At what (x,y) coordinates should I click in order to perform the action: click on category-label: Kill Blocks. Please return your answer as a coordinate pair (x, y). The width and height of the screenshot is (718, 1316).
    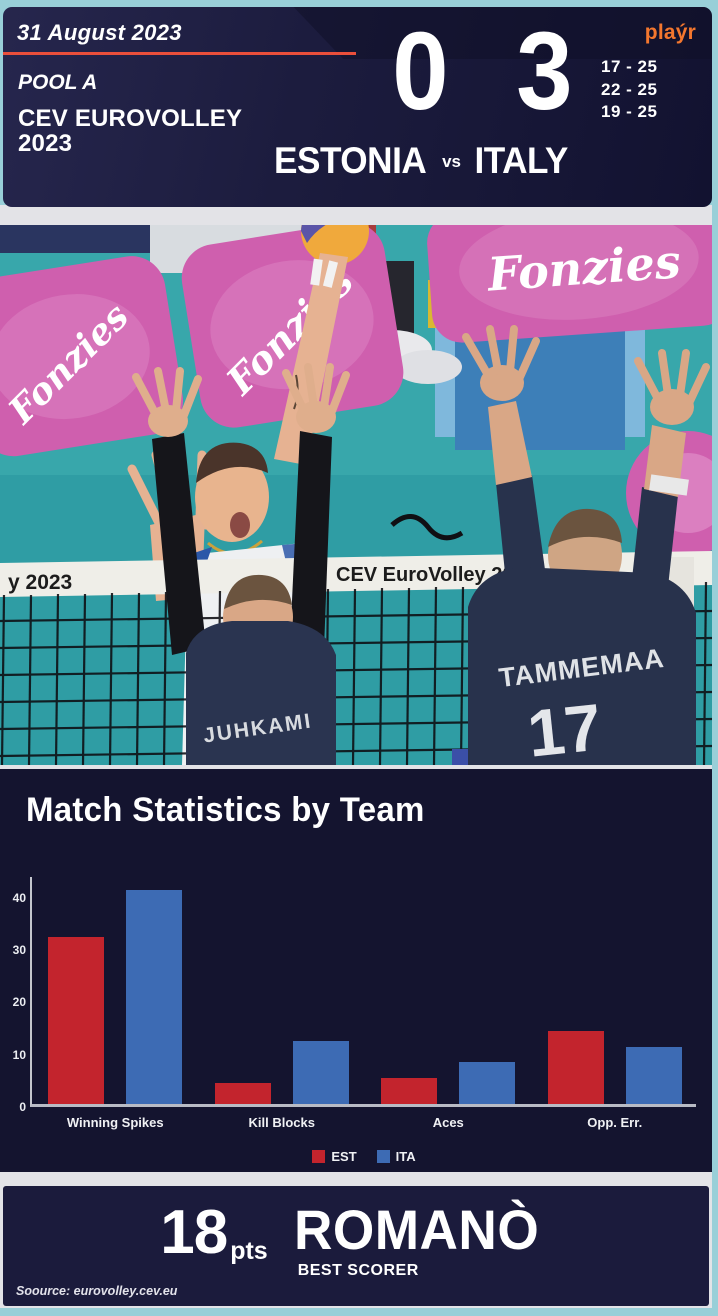
    Looking at the image, I should click on (281, 1122).